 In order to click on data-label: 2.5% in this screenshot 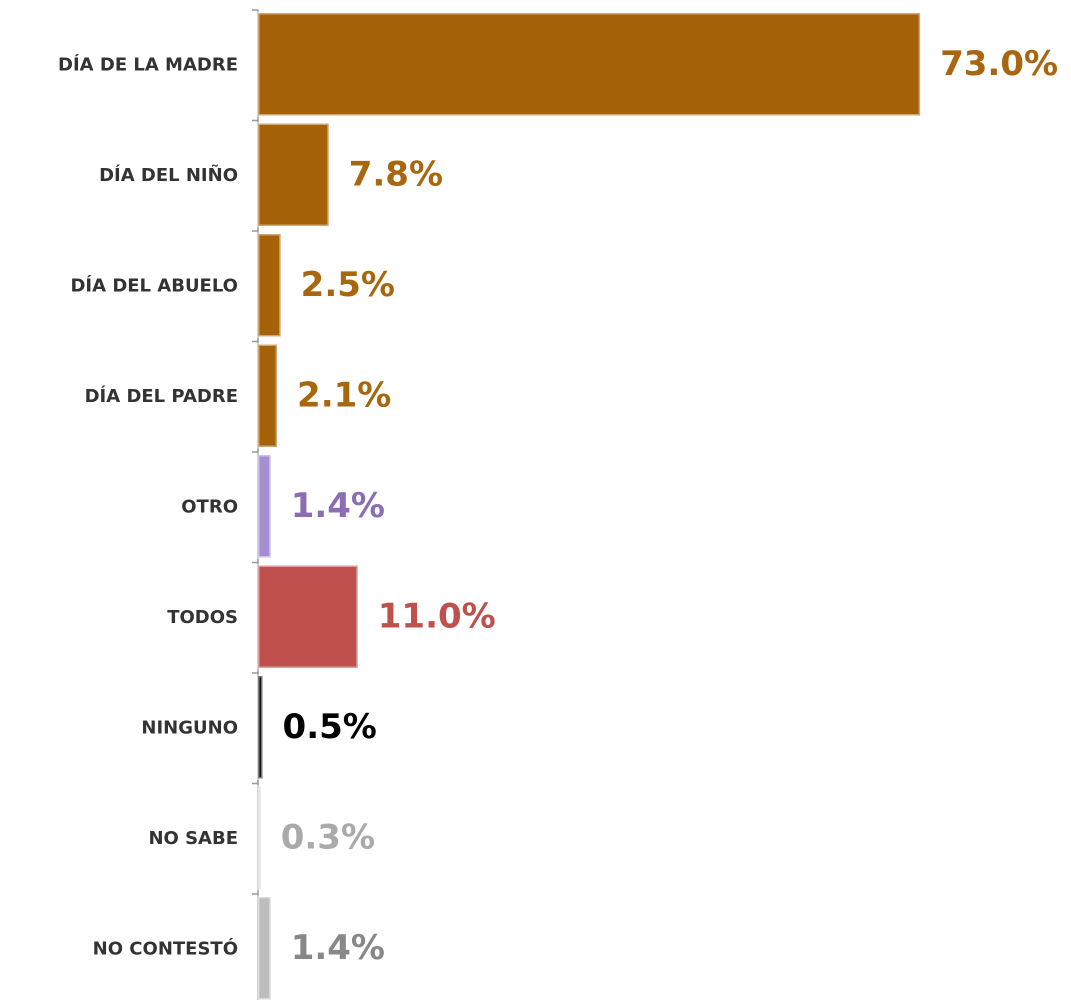, I will do `click(348, 285)`.